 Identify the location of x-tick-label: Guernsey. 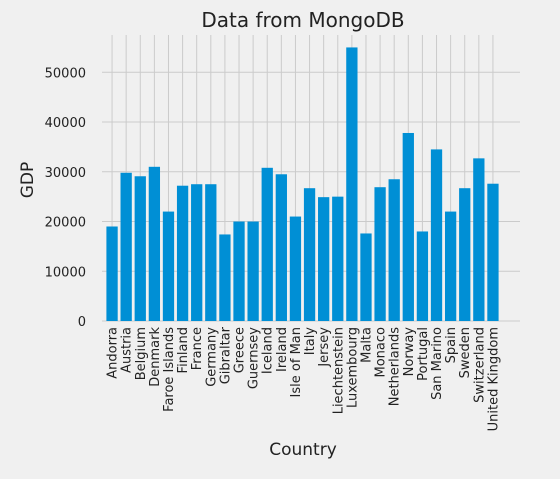
(254, 358).